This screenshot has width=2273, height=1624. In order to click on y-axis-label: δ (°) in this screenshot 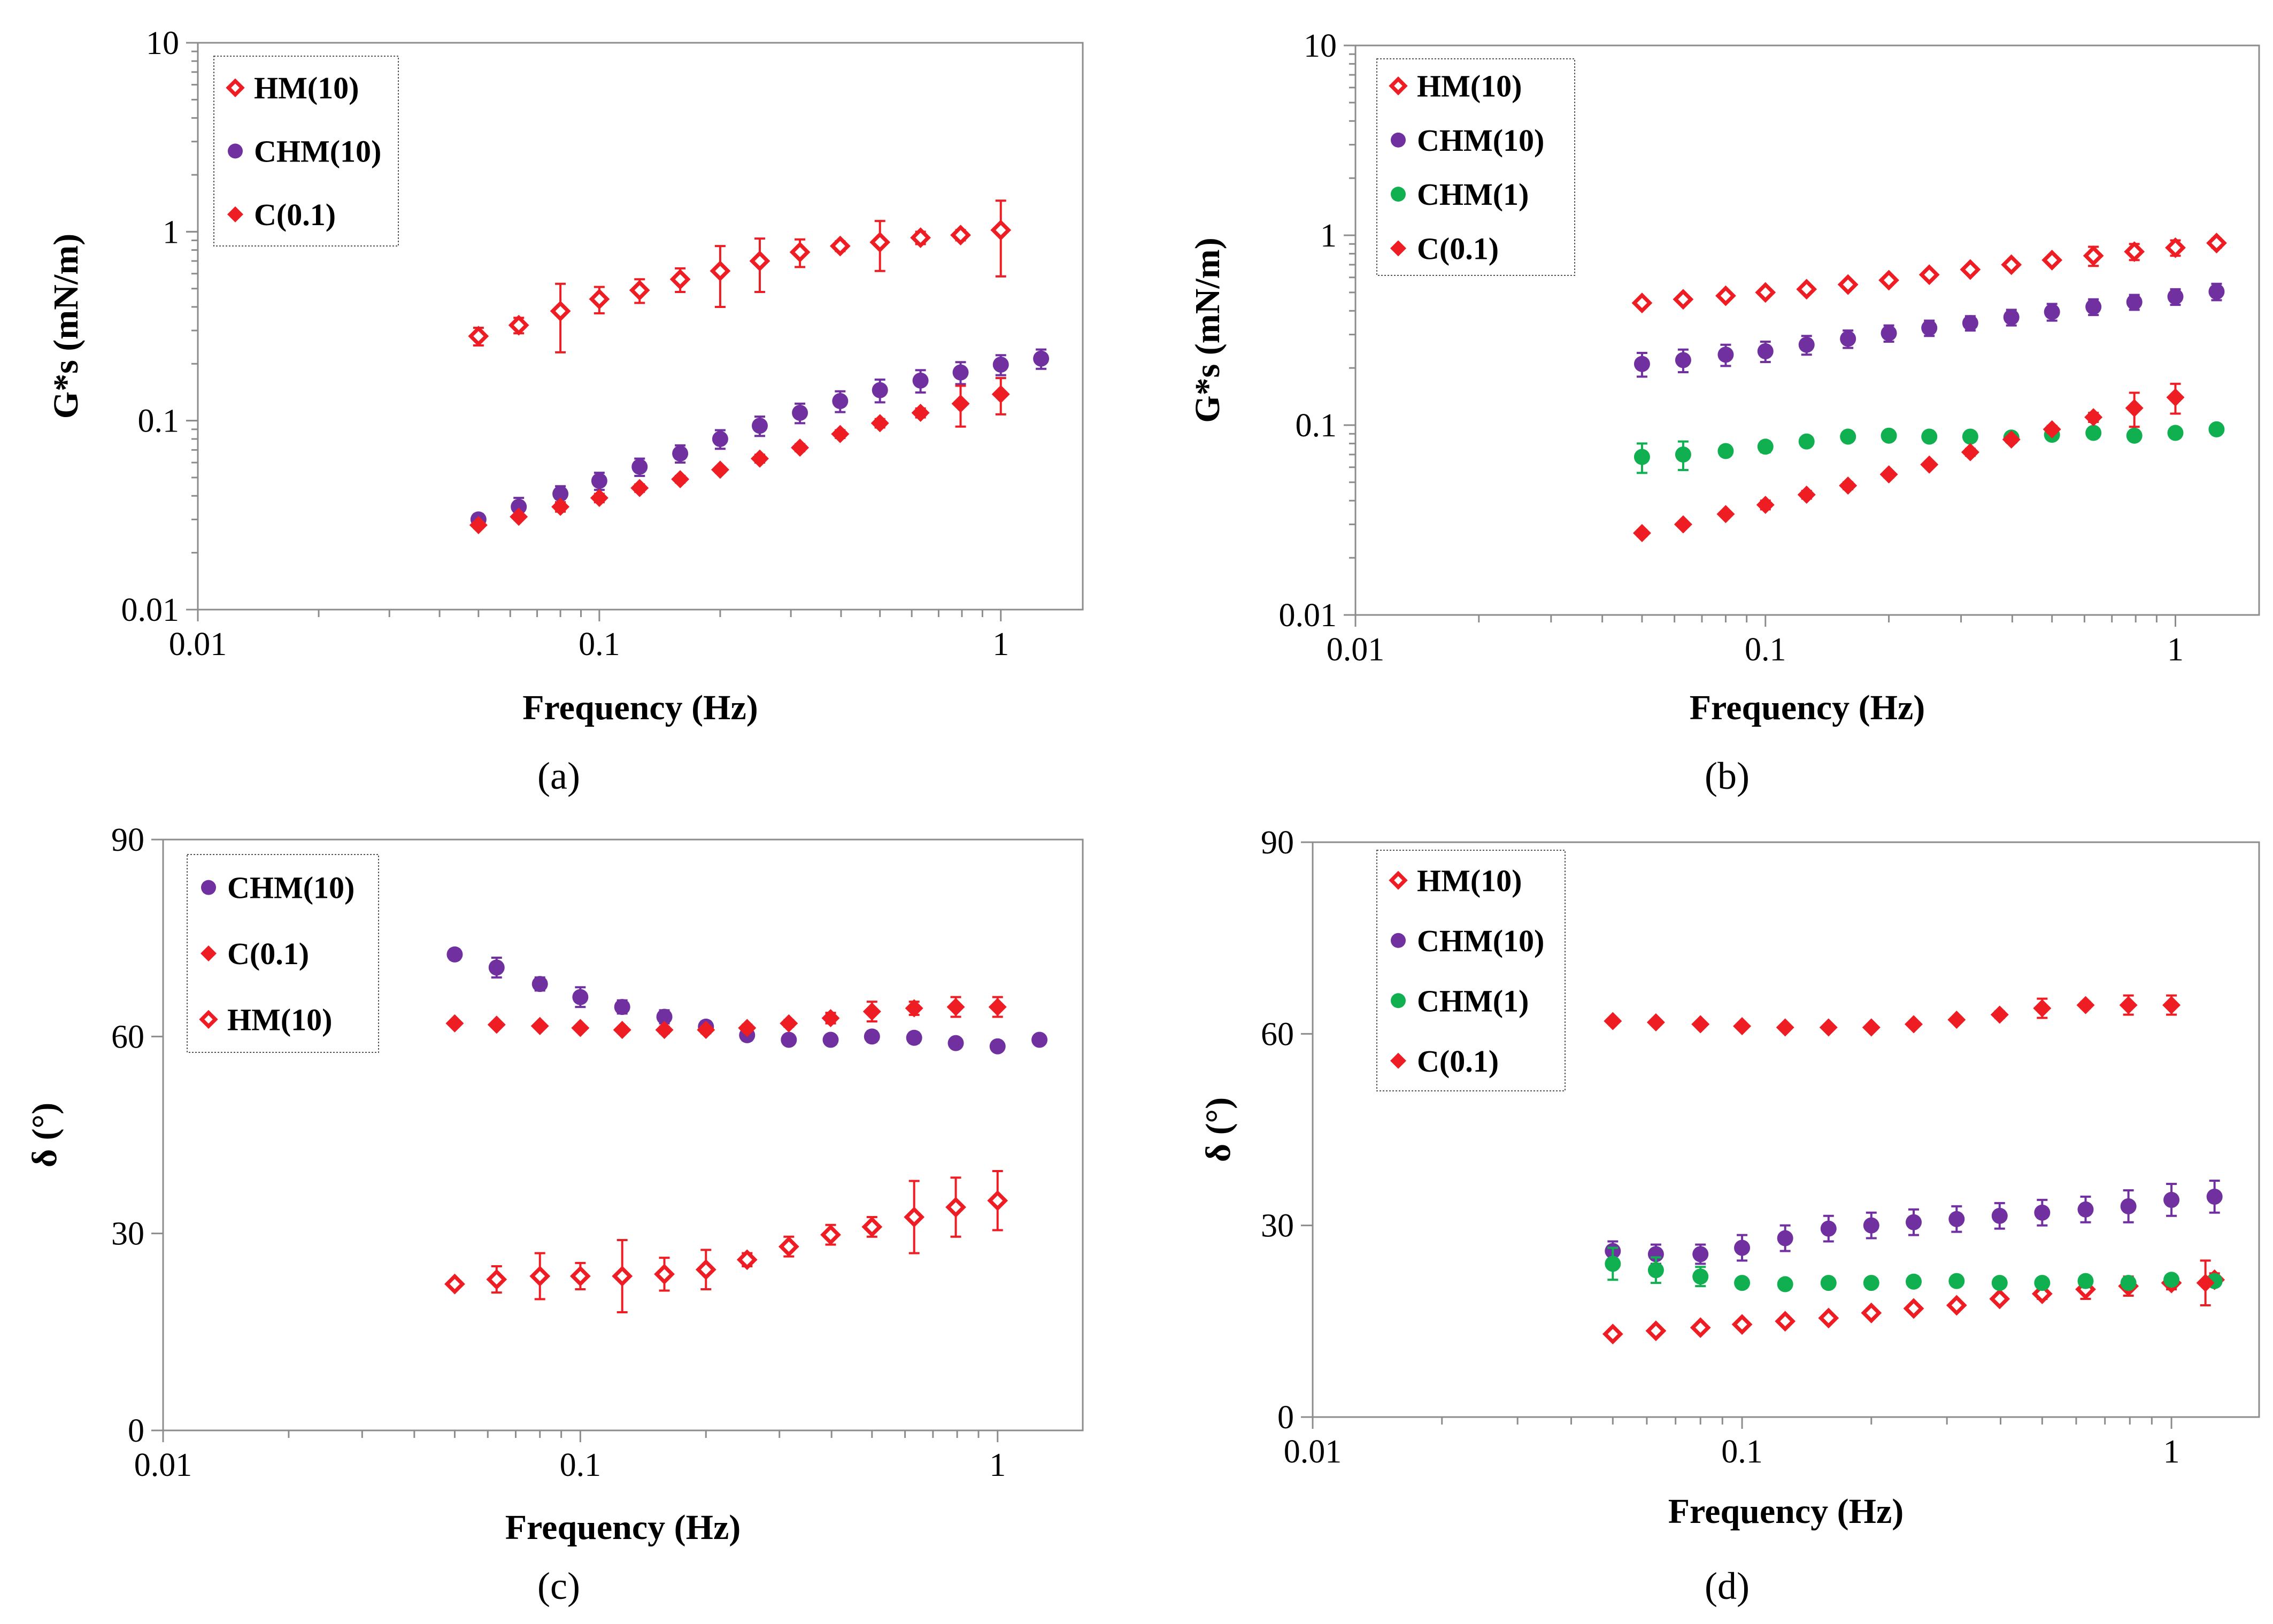, I will do `click(1218, 1129)`.